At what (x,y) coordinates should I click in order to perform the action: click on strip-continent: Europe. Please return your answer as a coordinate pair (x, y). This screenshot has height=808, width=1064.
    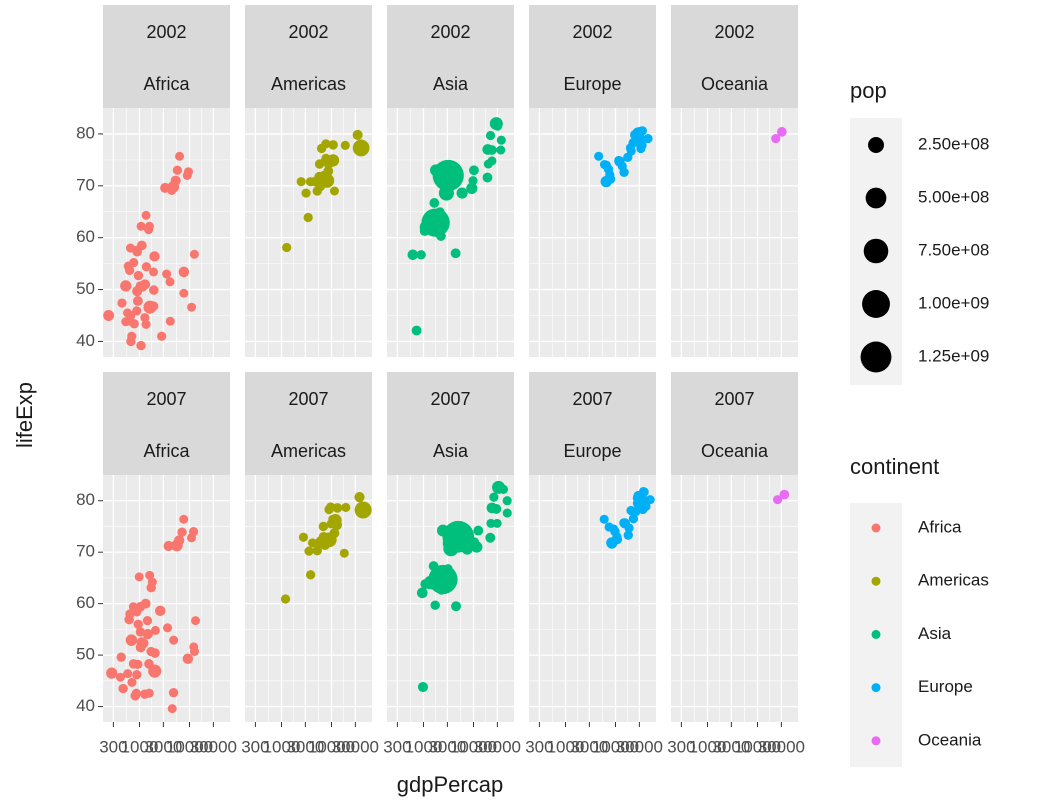
    Looking at the image, I should click on (592, 451).